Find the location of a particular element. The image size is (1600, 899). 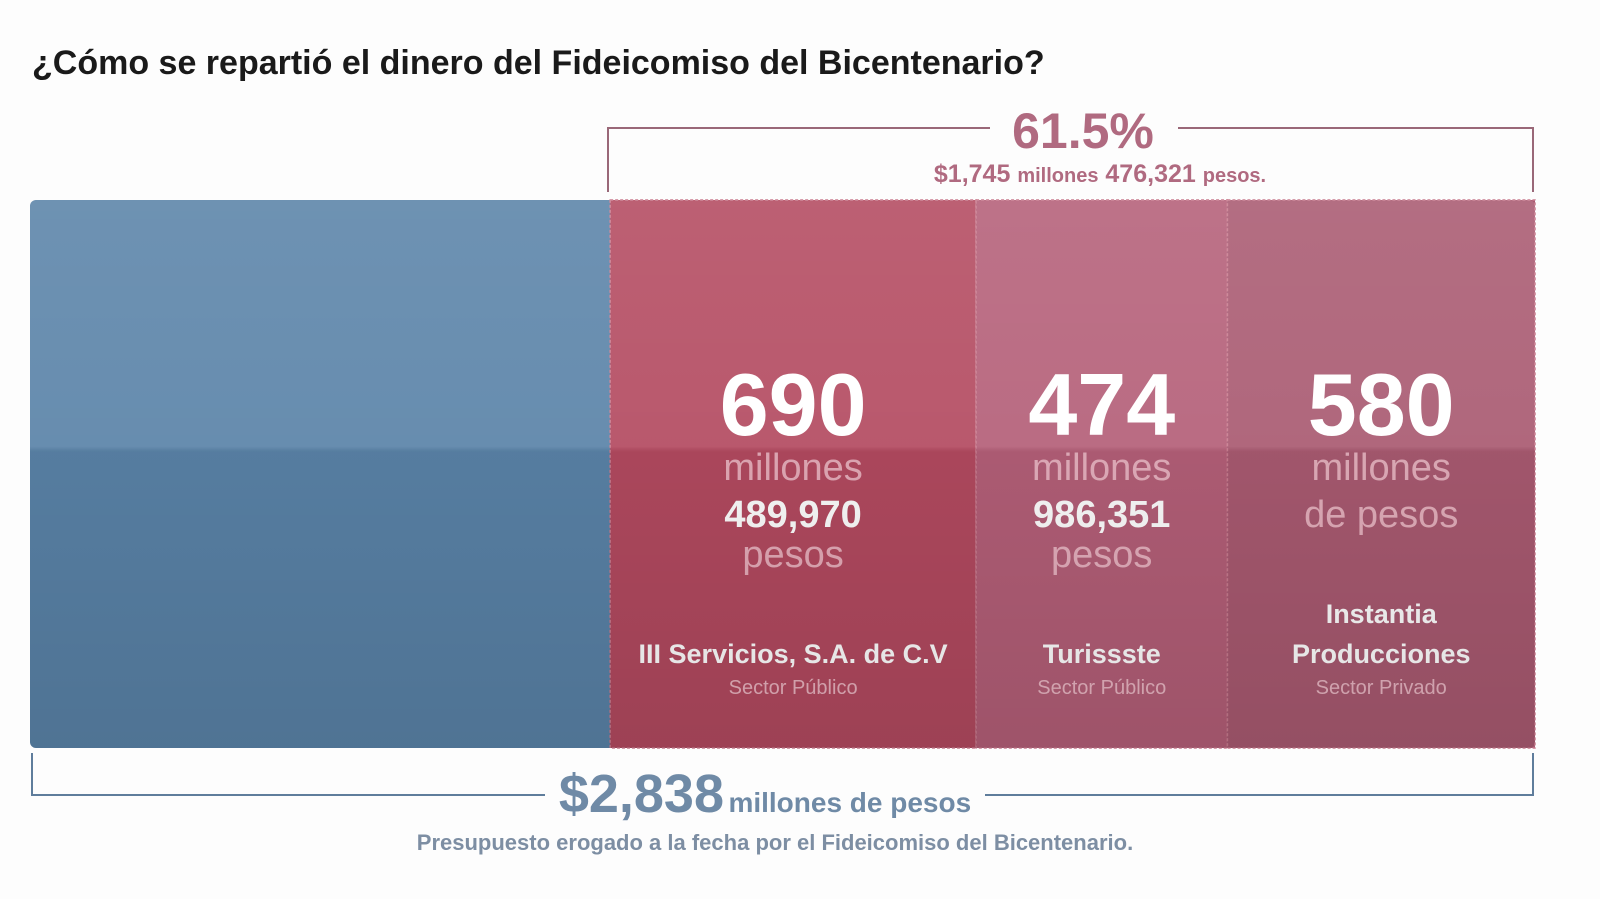

total-label: $2,838 is located at coordinates (641, 794).